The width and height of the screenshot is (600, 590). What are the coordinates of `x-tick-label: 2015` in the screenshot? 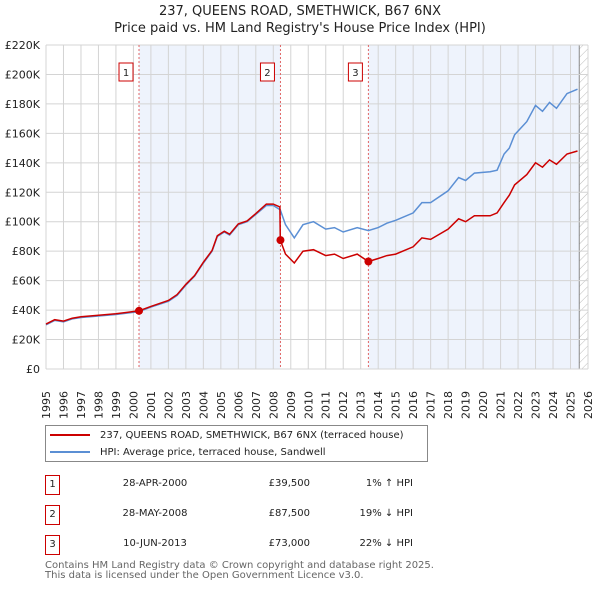 It's located at (396, 405).